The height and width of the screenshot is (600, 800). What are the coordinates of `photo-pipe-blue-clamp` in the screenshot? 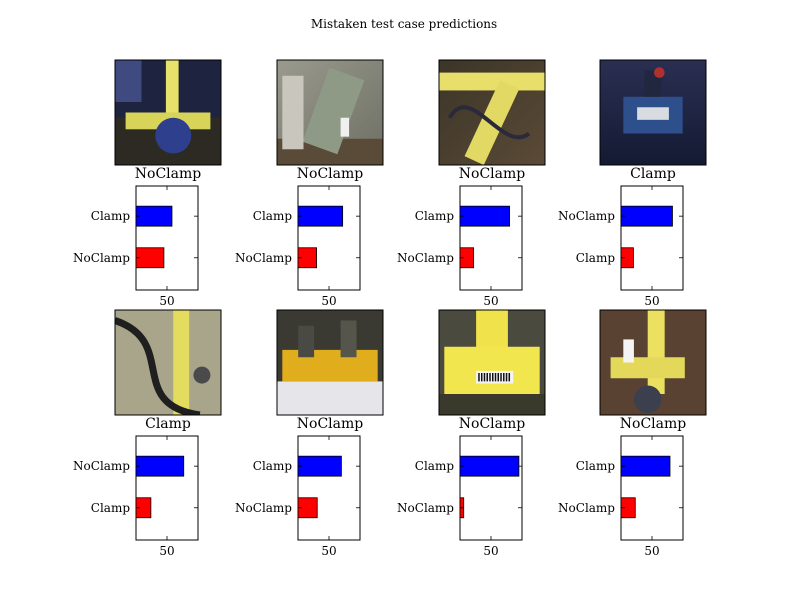 It's located at (168, 112).